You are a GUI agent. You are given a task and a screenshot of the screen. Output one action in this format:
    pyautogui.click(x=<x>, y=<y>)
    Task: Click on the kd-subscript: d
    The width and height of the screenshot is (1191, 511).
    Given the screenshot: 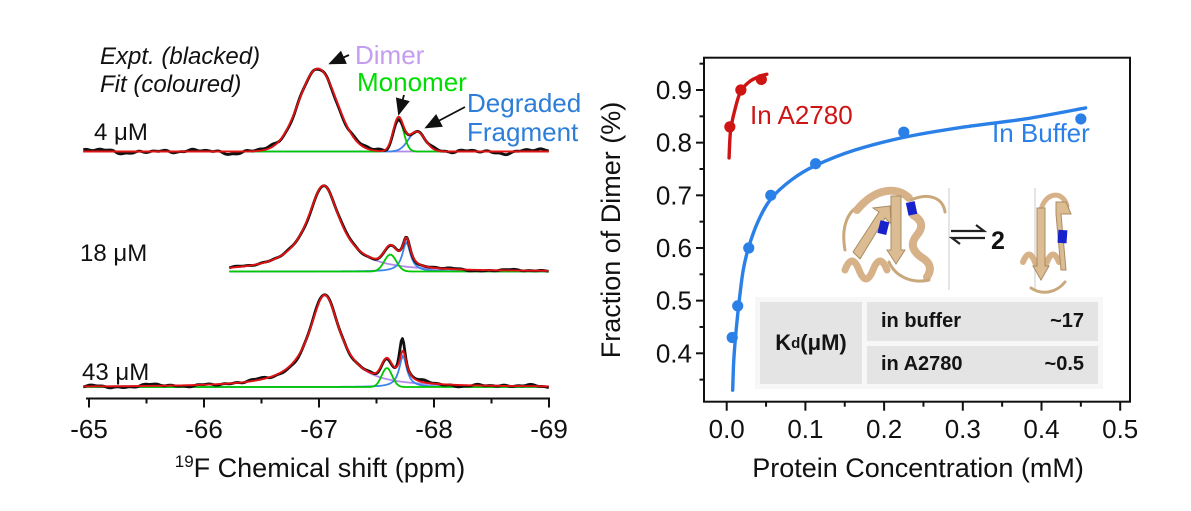 What is the action you would take?
    pyautogui.click(x=796, y=343)
    